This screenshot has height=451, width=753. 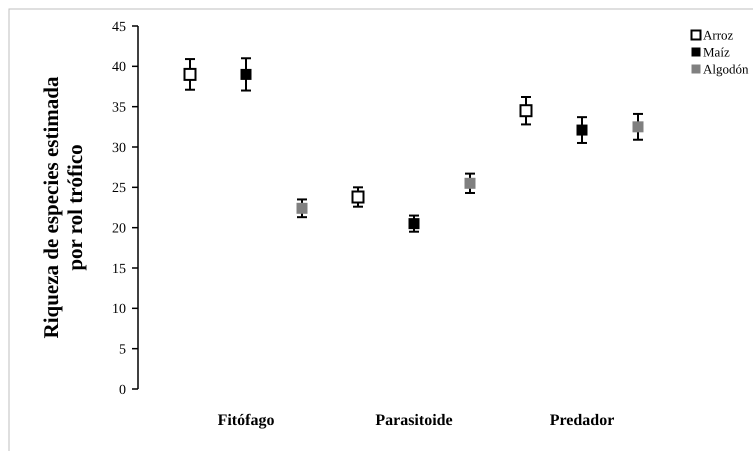 What do you see at coordinates (119, 229) in the screenshot?
I see `y-tick-label: 20` at bounding box center [119, 229].